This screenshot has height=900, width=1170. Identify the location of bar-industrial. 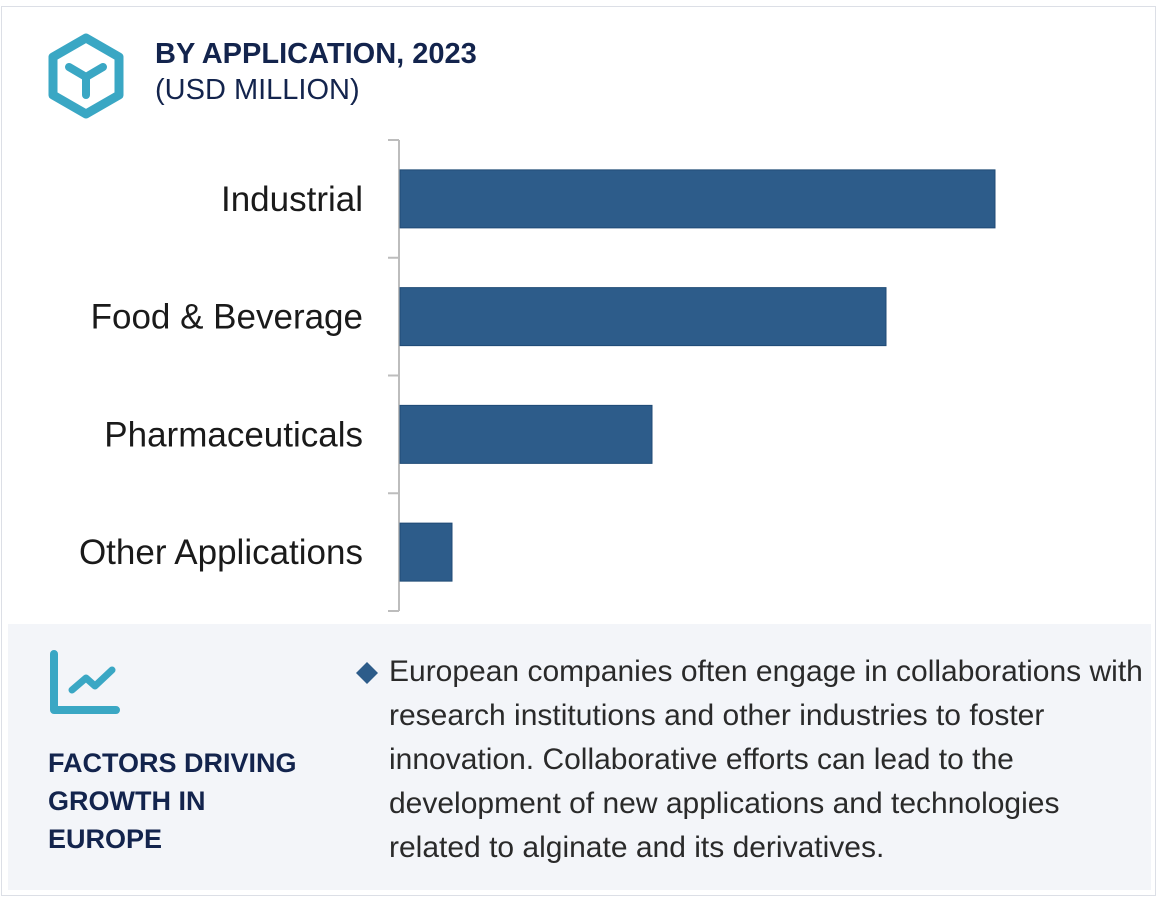
(697, 199).